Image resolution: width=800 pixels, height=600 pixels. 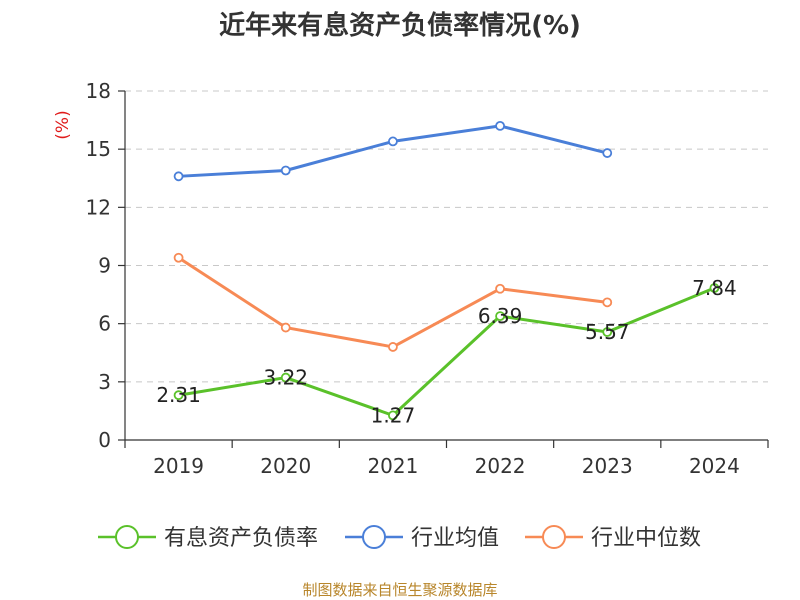 I want to click on x-tick-label: 2023, so click(x=607, y=466).